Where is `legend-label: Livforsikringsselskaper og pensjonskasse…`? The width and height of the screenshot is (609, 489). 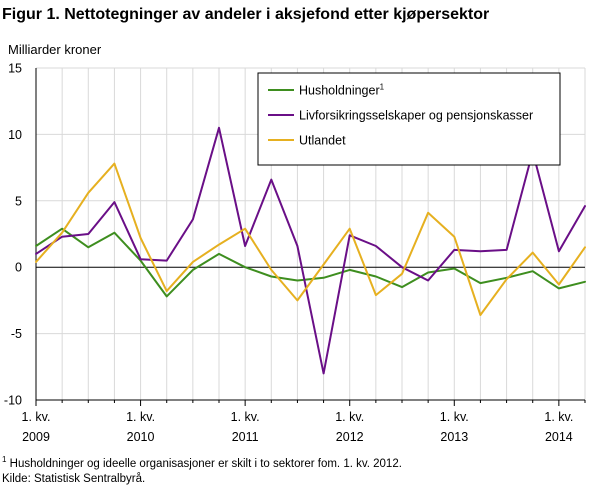 legend-label: Livforsikringsselskaper og pensjonskasse… is located at coordinates (416, 116).